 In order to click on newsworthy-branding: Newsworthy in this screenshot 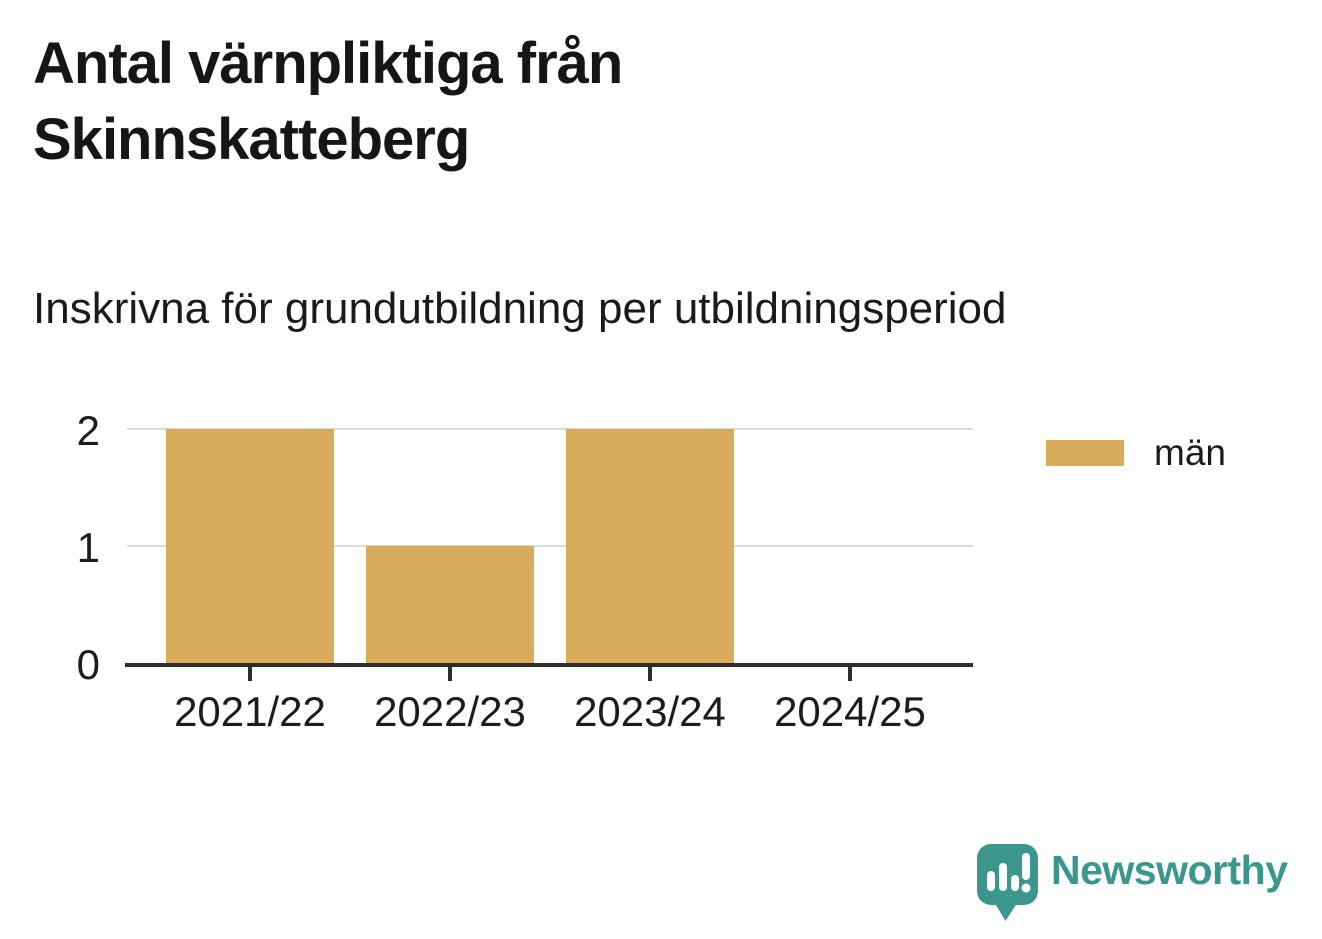, I will do `click(1132, 883)`.